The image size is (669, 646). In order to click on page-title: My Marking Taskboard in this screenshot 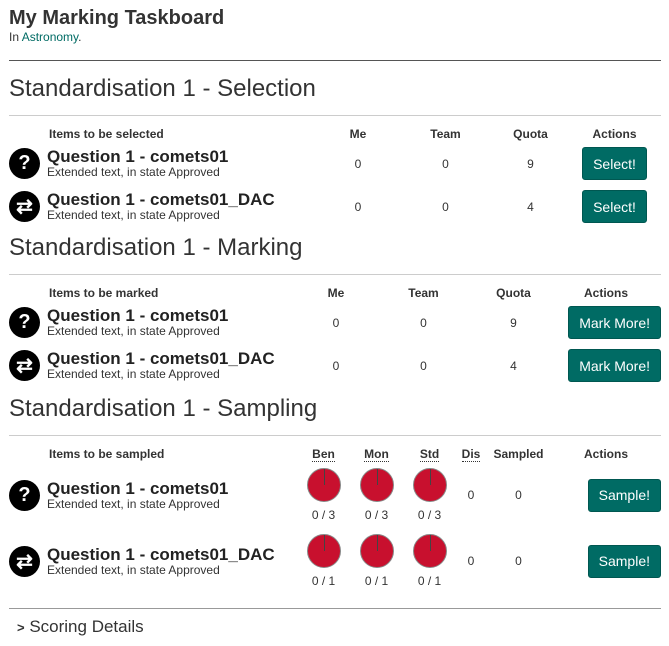, I will do `click(117, 18)`.